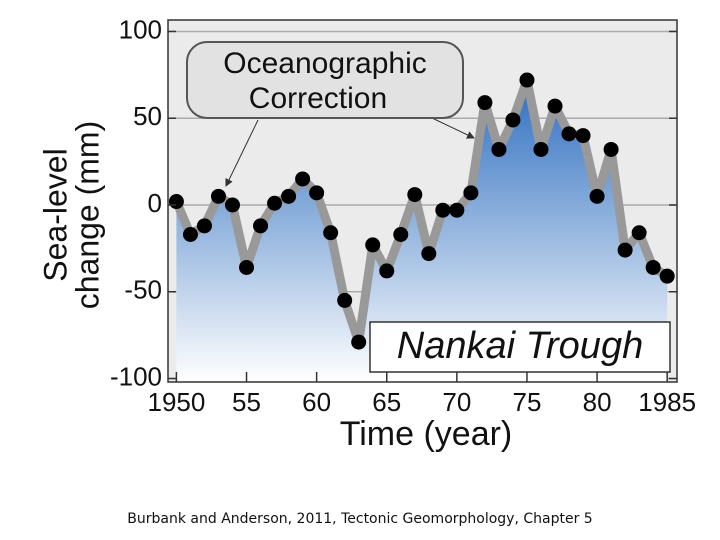  Describe the element at coordinates (667, 402) in the screenshot. I see `x-tick-label: 1985` at that location.